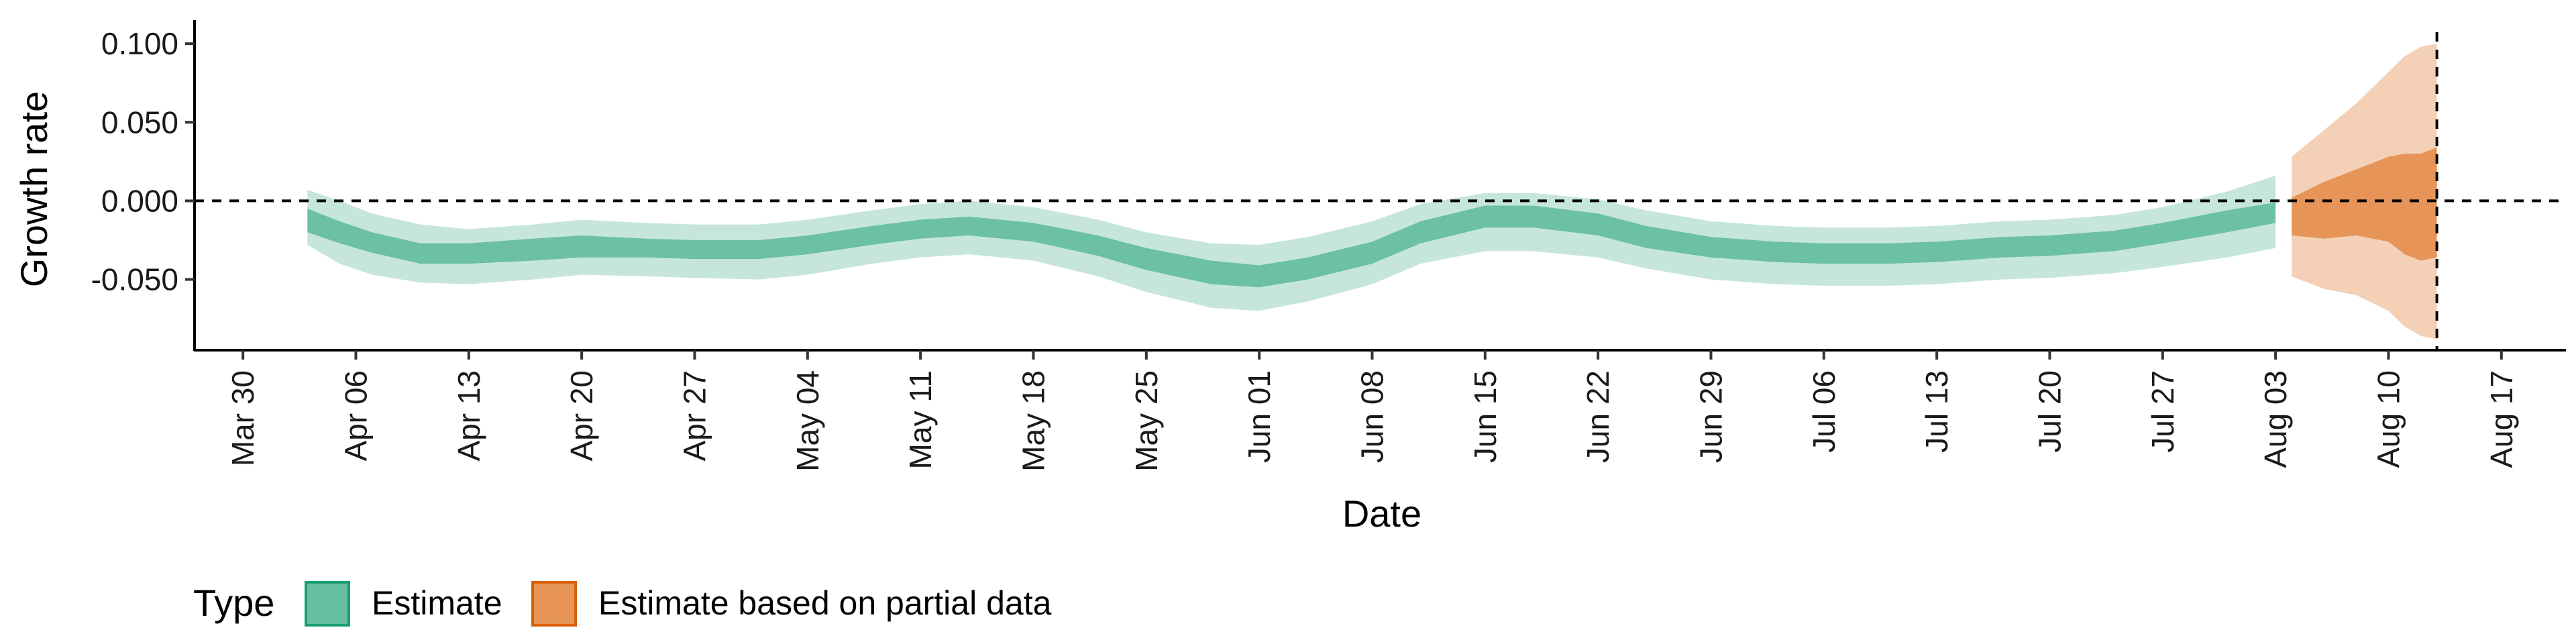 The width and height of the screenshot is (2576, 644). I want to click on x-tick-label: Jul 06, so click(1824, 411).